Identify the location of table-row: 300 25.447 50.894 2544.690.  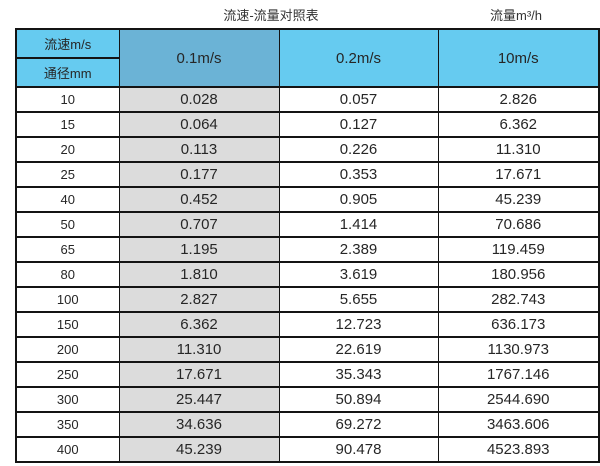
(307, 399).